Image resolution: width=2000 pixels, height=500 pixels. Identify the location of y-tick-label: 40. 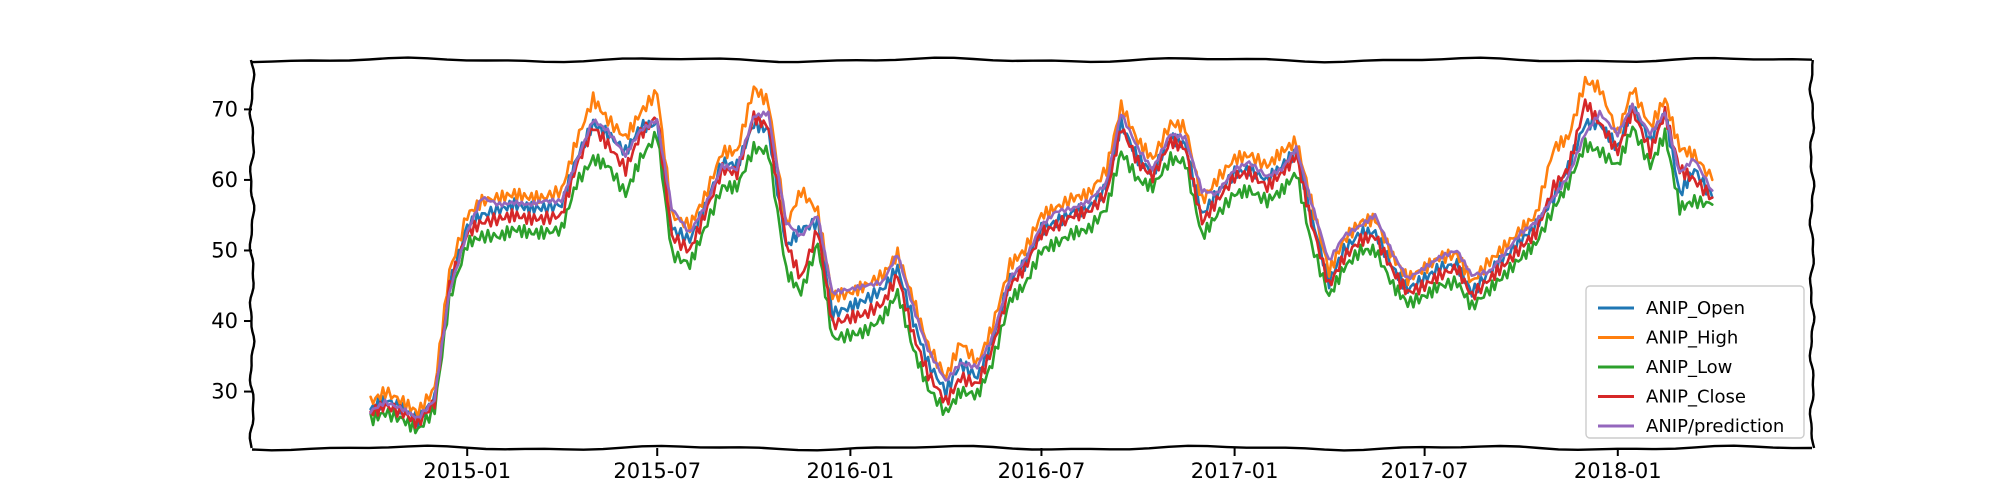
(224, 321).